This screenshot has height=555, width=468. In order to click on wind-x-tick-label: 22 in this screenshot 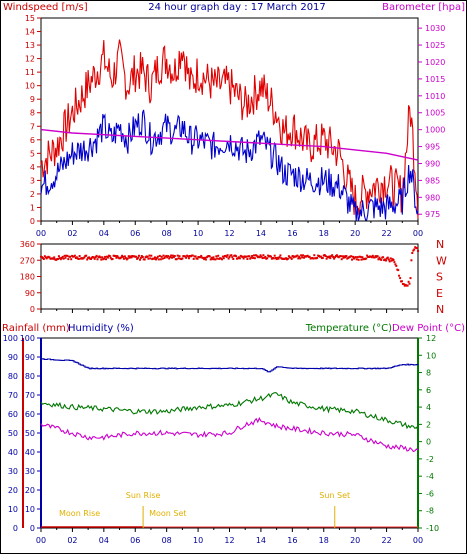, I will do `click(386, 233)`.